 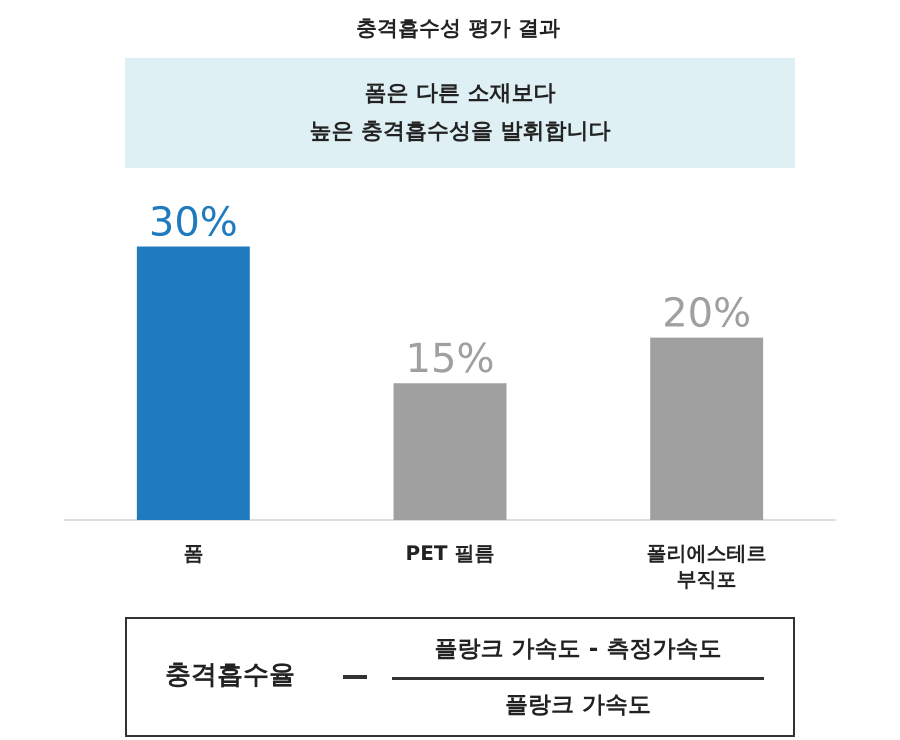 I want to click on chart-title: 충격흡수성 평가 결과, so click(x=458, y=28).